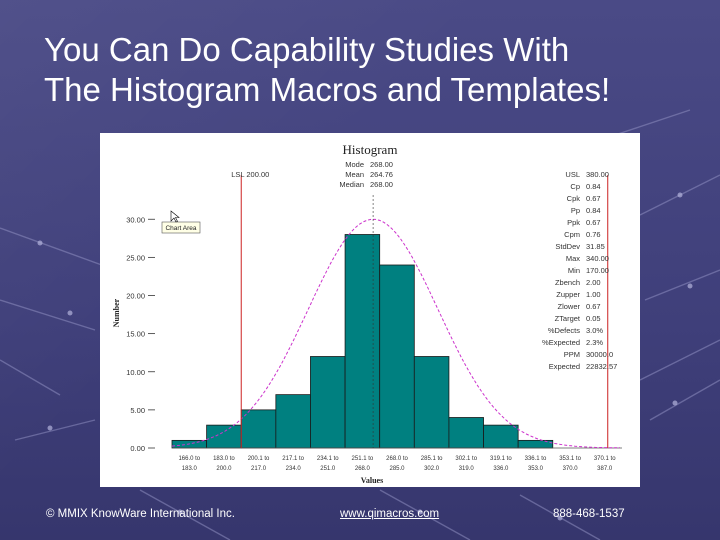 This screenshot has height=540, width=720. Describe the element at coordinates (432, 459) in the screenshot. I see `x-tick-label-start: 285.1 to` at that location.